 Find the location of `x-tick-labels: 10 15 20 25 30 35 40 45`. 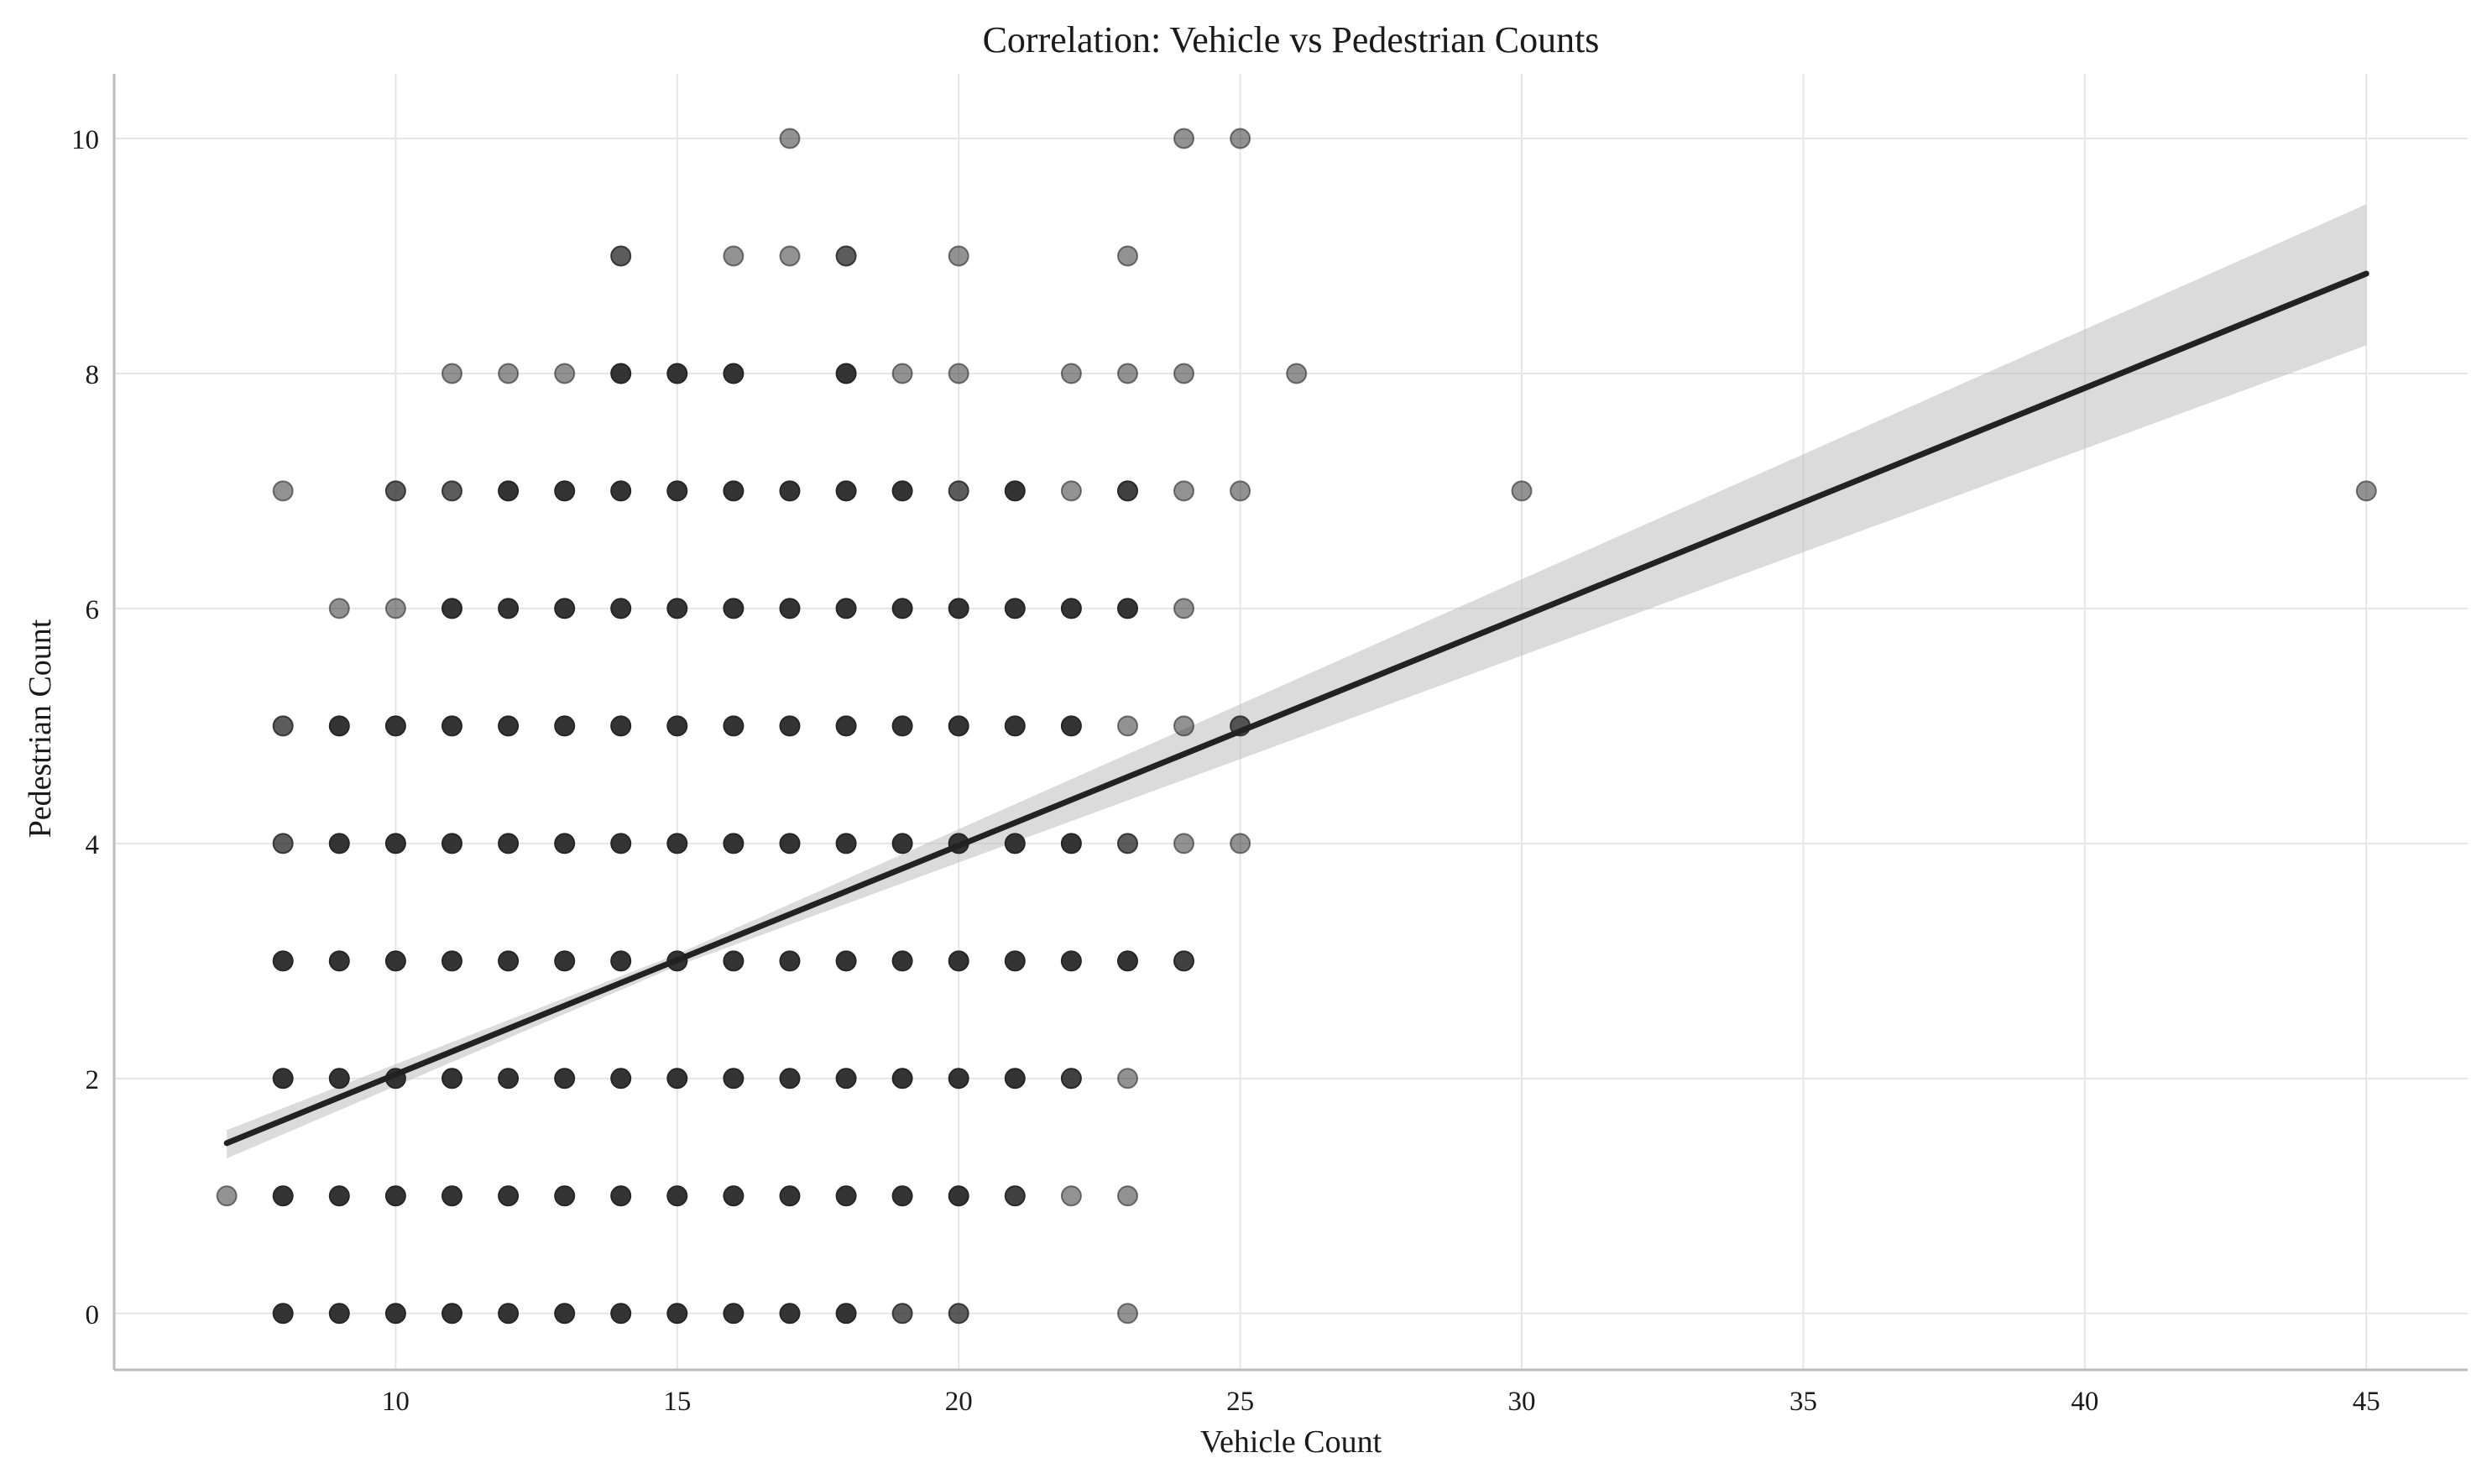

x-tick-labels: 10 15 20 25 30 35 40 45 is located at coordinates (1381, 1402).